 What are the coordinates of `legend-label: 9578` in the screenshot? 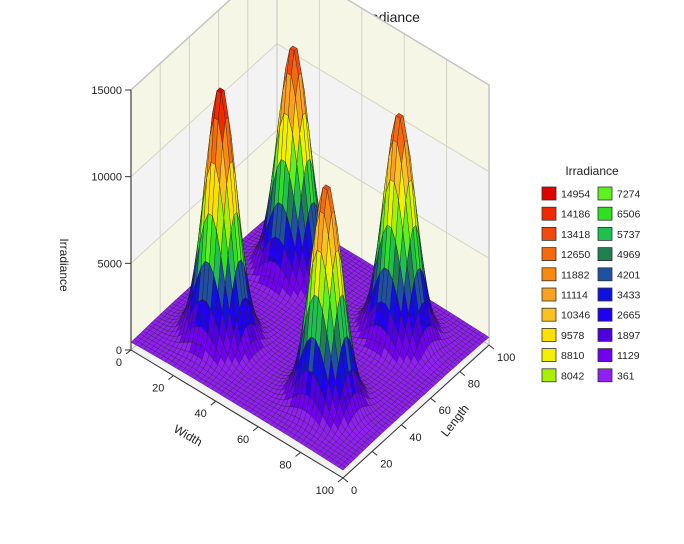 It's located at (573, 336).